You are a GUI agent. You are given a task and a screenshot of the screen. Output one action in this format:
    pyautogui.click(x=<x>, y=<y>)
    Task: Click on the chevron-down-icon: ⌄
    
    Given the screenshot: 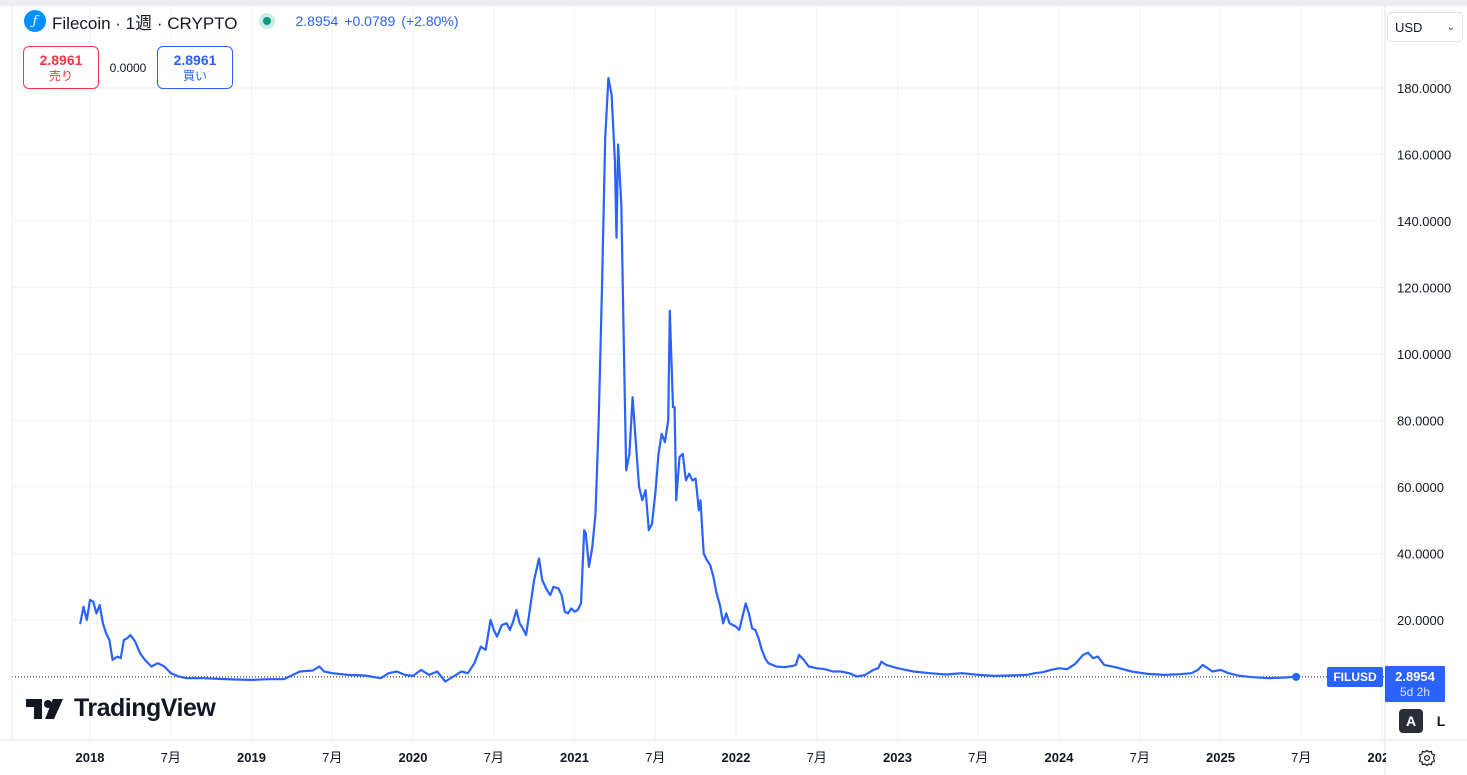 What is the action you would take?
    pyautogui.click(x=1450, y=27)
    